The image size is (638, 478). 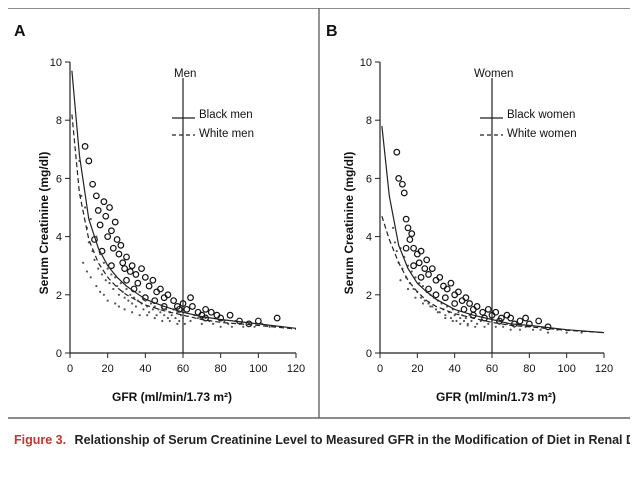 I want to click on panel-b-x-tick-label: 80, so click(x=529, y=369).